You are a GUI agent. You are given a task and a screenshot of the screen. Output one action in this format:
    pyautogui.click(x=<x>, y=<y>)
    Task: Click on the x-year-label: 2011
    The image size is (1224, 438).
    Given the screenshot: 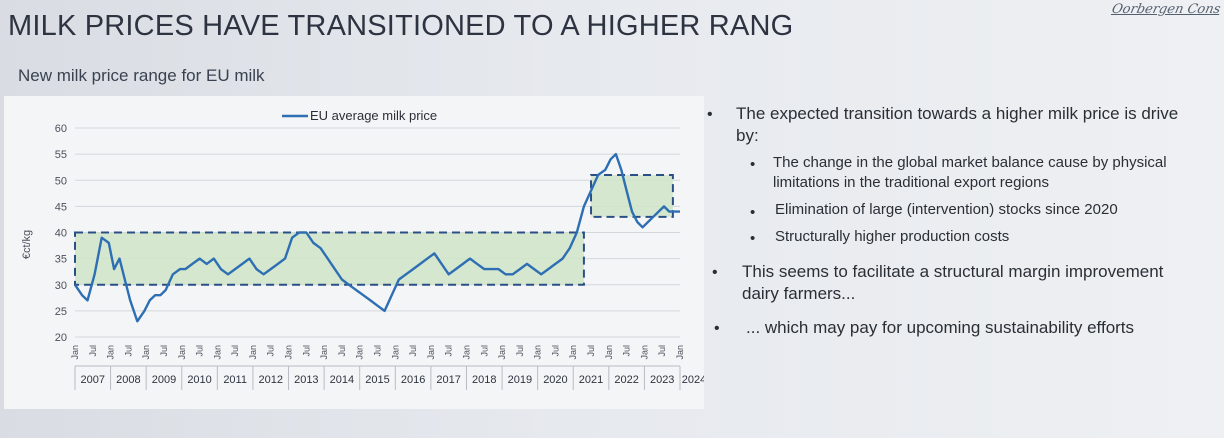 What is the action you would take?
    pyautogui.click(x=235, y=380)
    